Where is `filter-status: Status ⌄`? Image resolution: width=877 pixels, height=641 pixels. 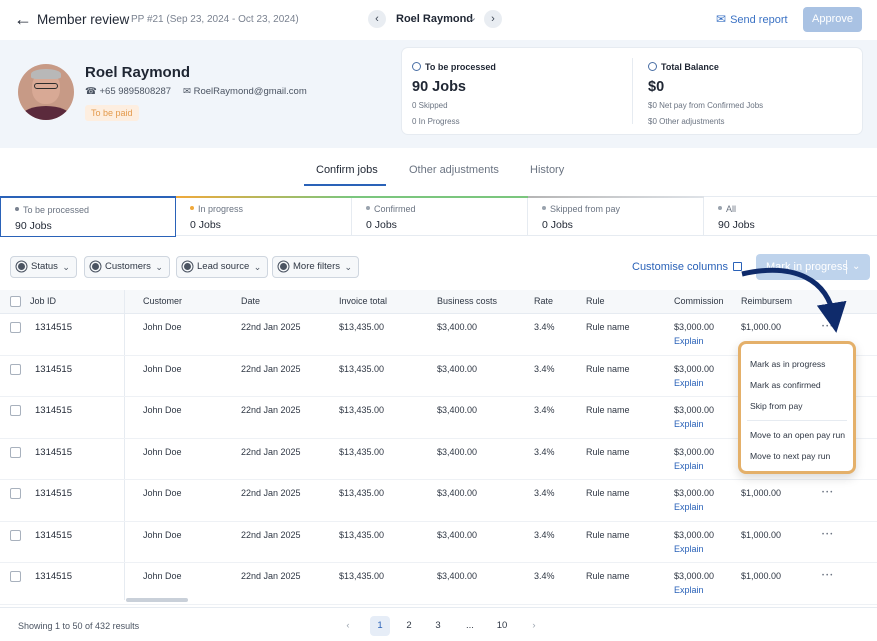 filter-status: Status ⌄ is located at coordinates (43, 267).